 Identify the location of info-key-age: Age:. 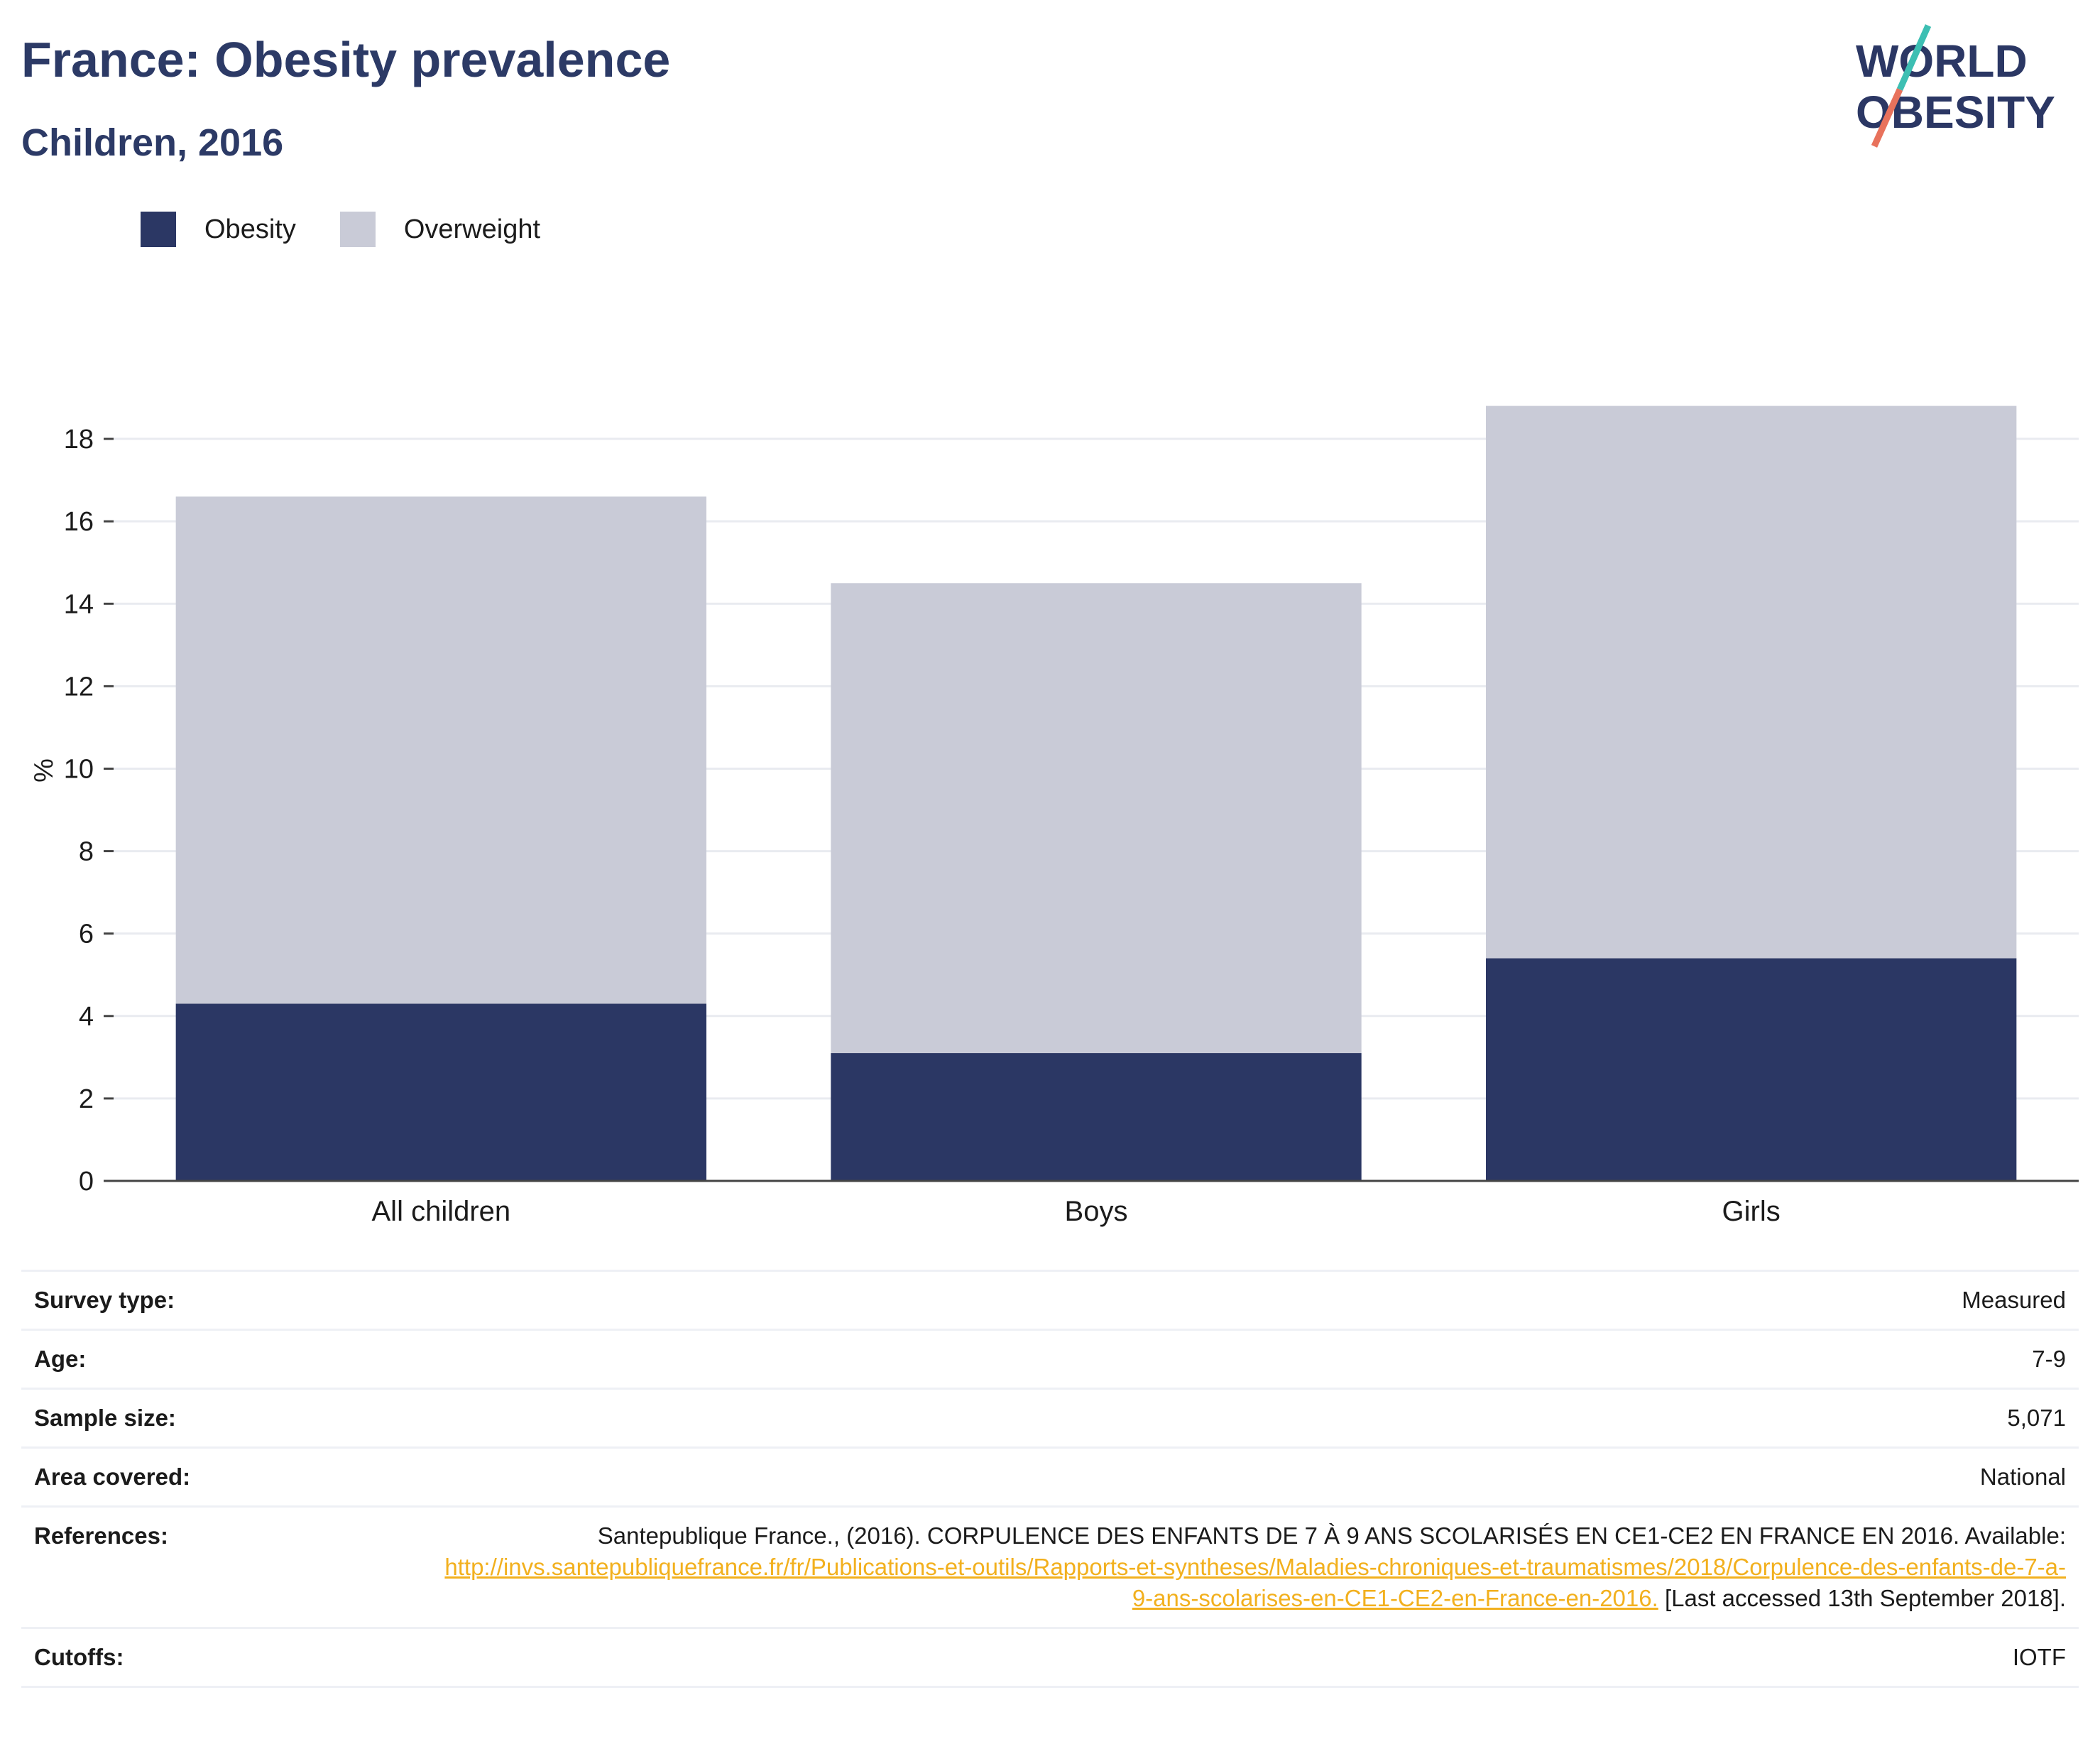
(218, 1359).